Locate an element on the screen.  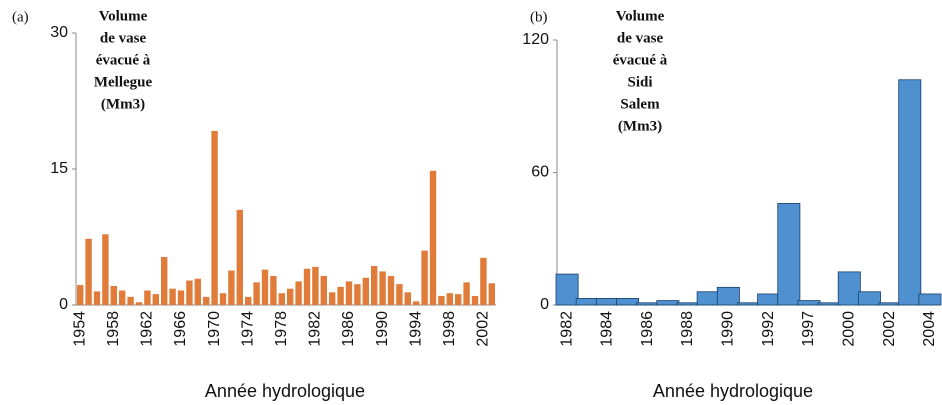
x-tick-label: 1978 is located at coordinates (281, 329).